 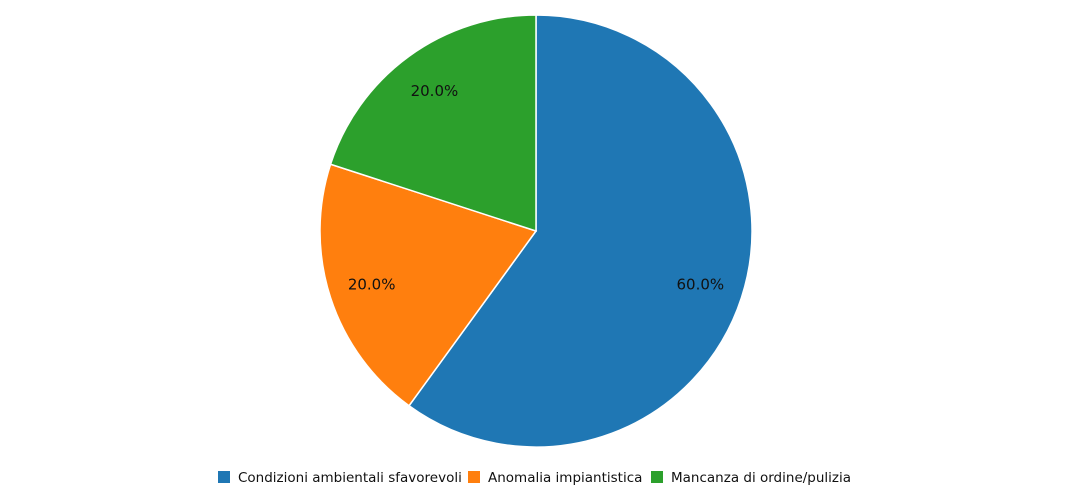 What do you see at coordinates (350, 478) in the screenshot?
I see `legend-item-label: Condizioni ambientali sfavorevoli` at bounding box center [350, 478].